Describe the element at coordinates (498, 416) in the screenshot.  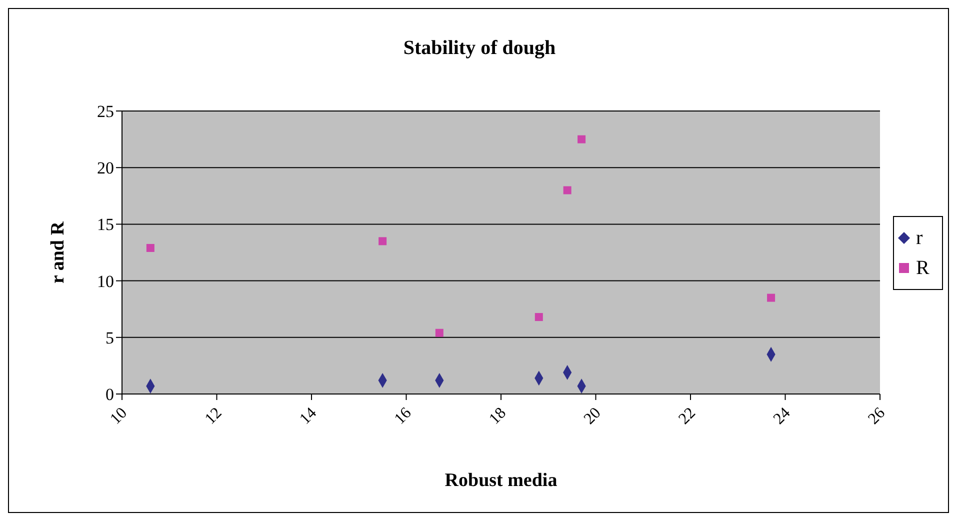
I see `x-tick-label: 18` at that location.